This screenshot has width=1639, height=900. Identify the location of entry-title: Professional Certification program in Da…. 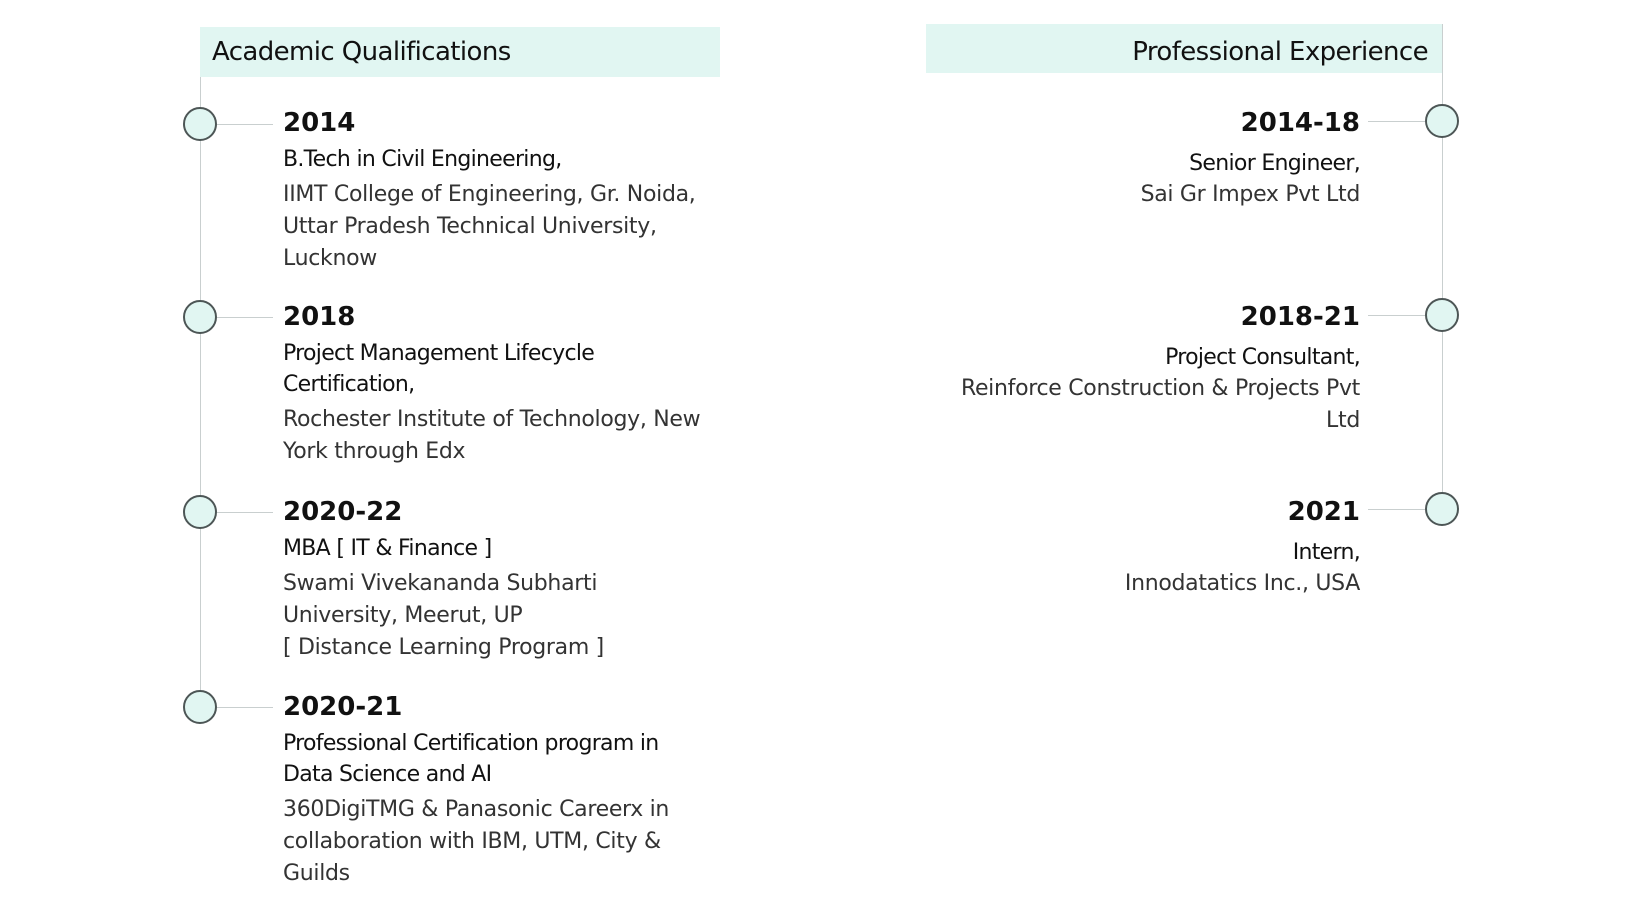
(471, 759).